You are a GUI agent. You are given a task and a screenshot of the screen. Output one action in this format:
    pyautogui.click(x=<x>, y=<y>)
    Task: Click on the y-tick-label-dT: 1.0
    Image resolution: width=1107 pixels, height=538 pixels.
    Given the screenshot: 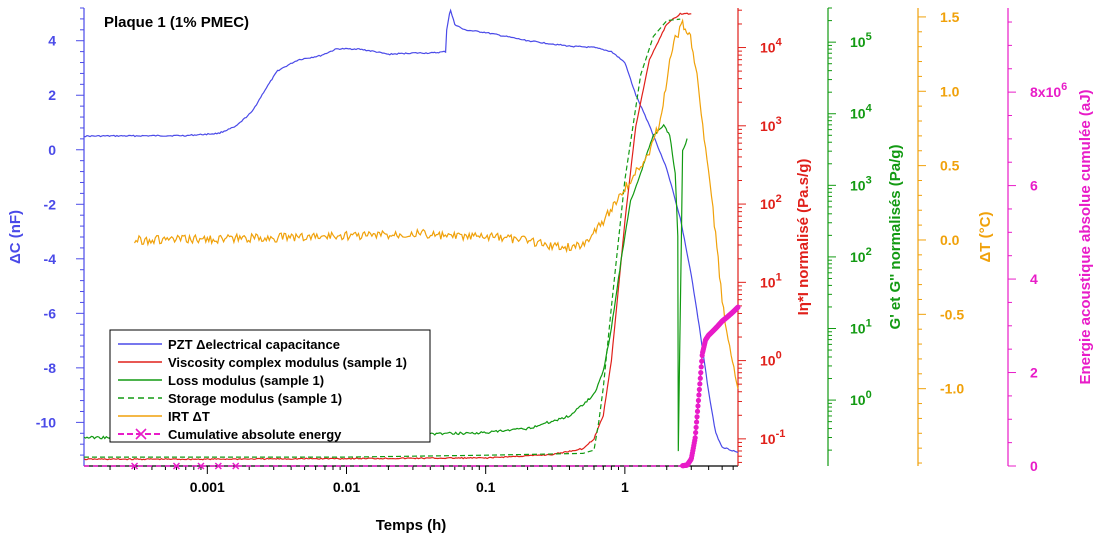 What is the action you would take?
    pyautogui.click(x=950, y=91)
    